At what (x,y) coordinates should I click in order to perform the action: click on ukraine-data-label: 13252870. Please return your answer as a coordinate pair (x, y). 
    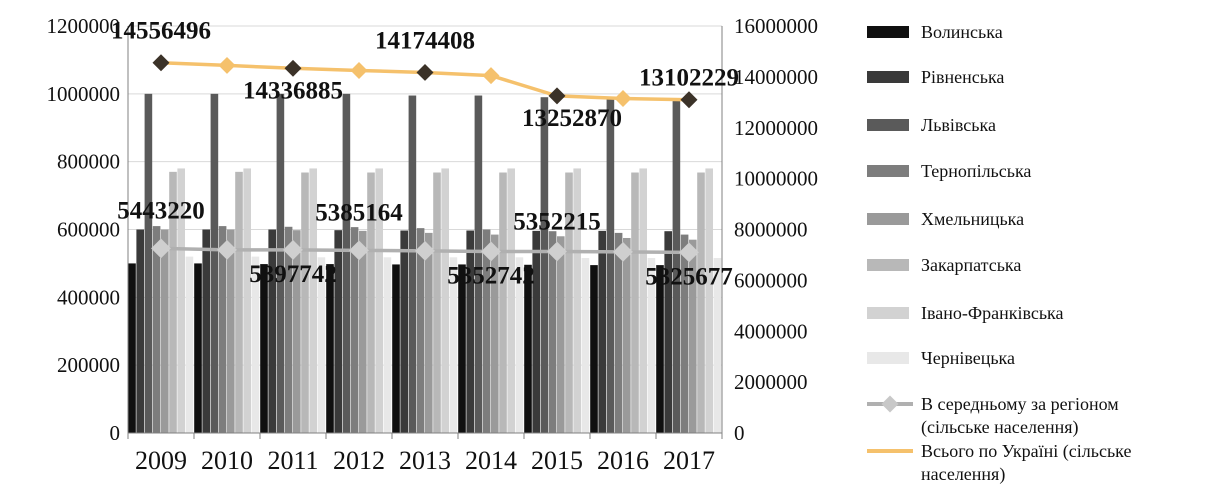
    Looking at the image, I should click on (572, 118).